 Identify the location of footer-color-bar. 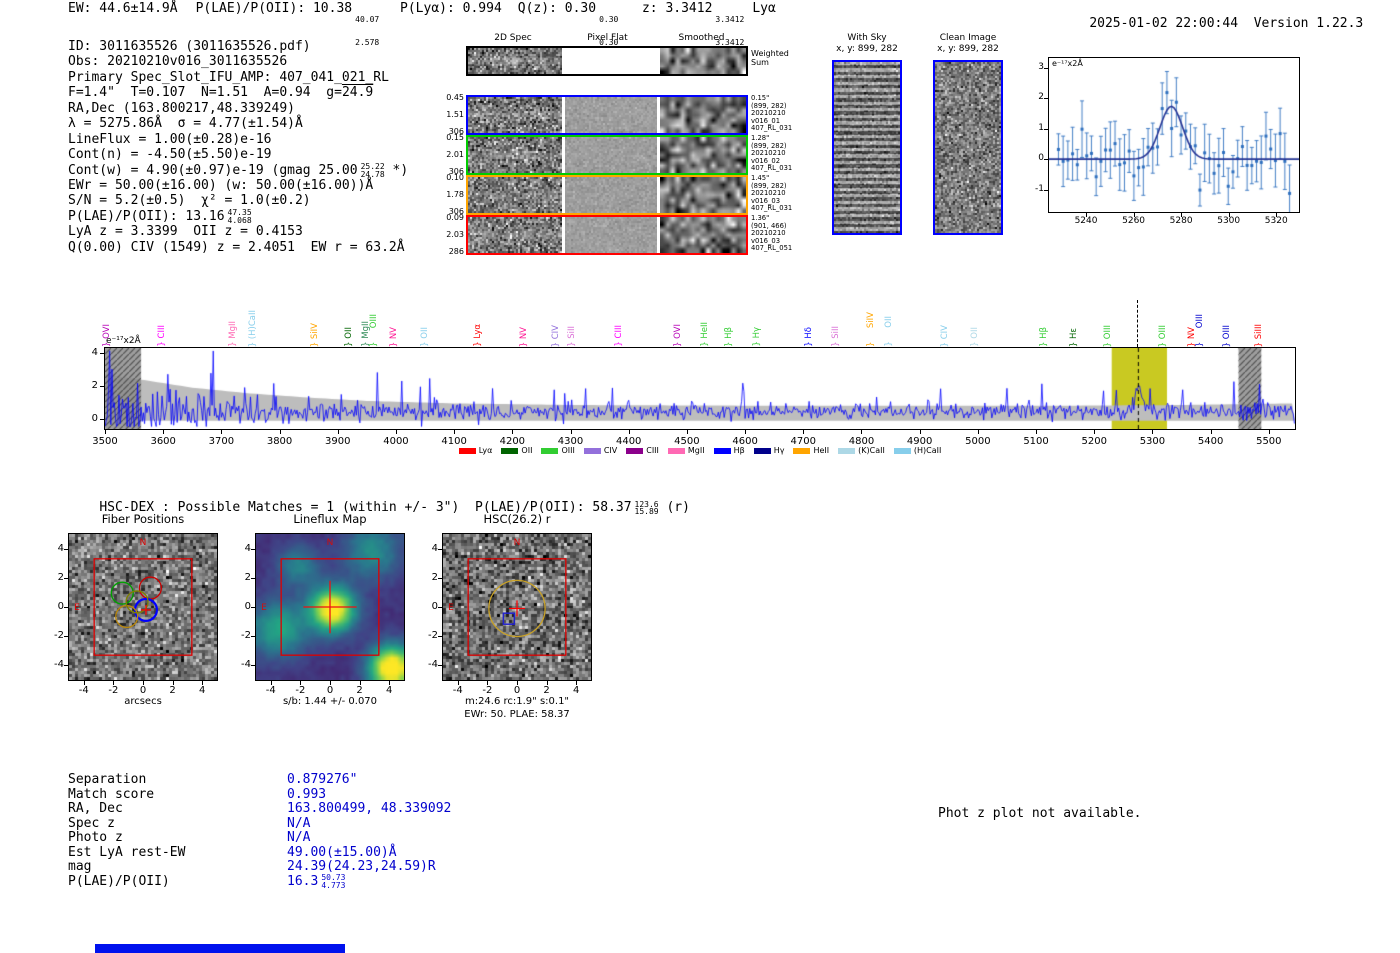
(220, 948).